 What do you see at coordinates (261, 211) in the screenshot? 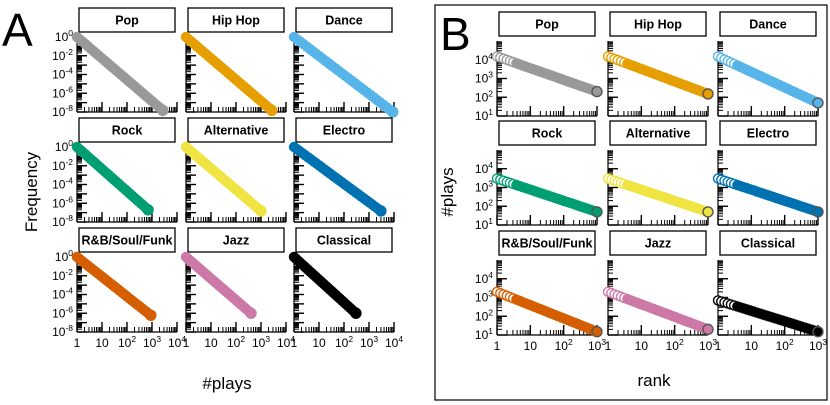
I see `panel-a-point-alternative` at bounding box center [261, 211].